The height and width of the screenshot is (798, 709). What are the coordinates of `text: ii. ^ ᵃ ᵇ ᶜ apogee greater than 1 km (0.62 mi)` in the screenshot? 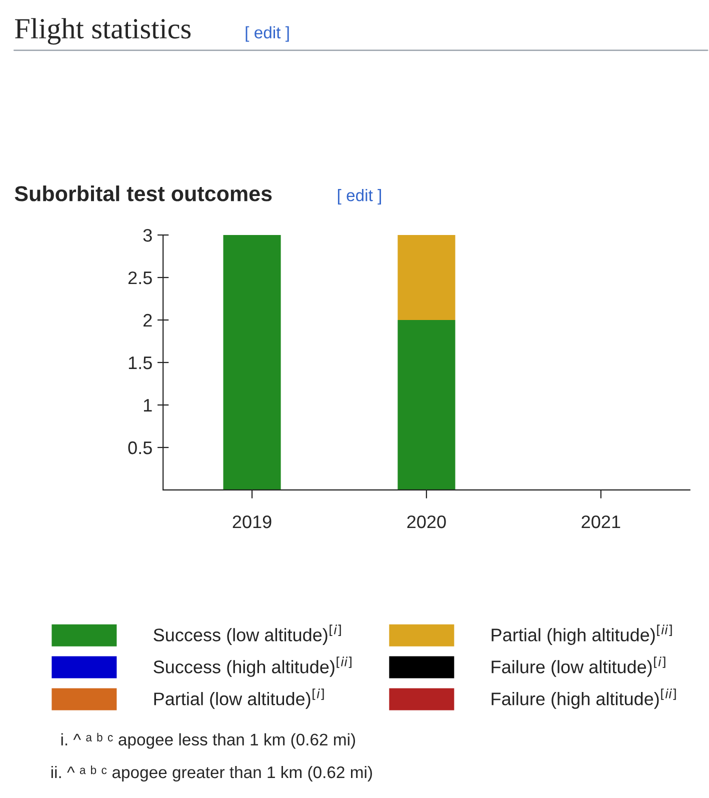 It's located at (211, 774).